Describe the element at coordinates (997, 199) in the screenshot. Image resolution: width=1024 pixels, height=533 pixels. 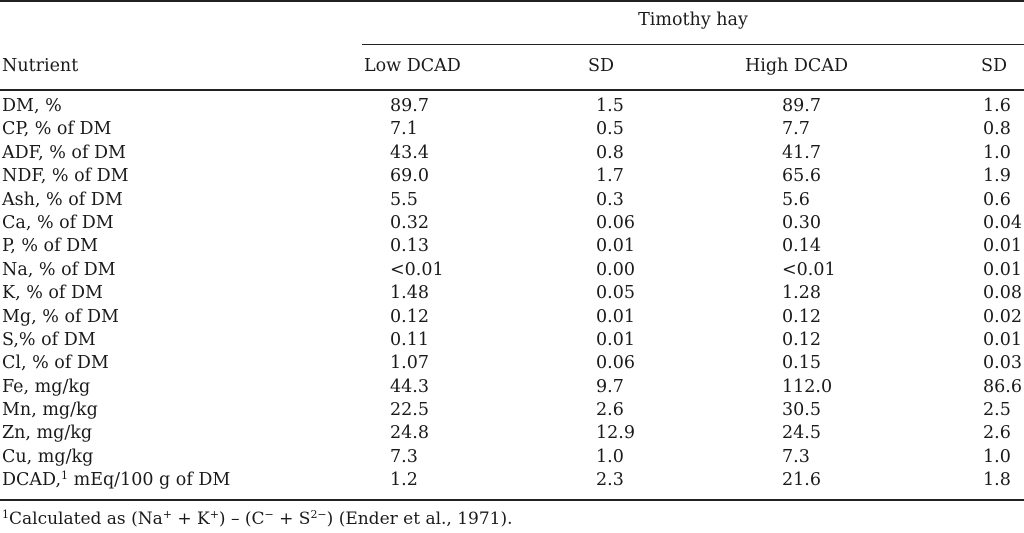
I see `high-sd-value: 0.6` at that location.